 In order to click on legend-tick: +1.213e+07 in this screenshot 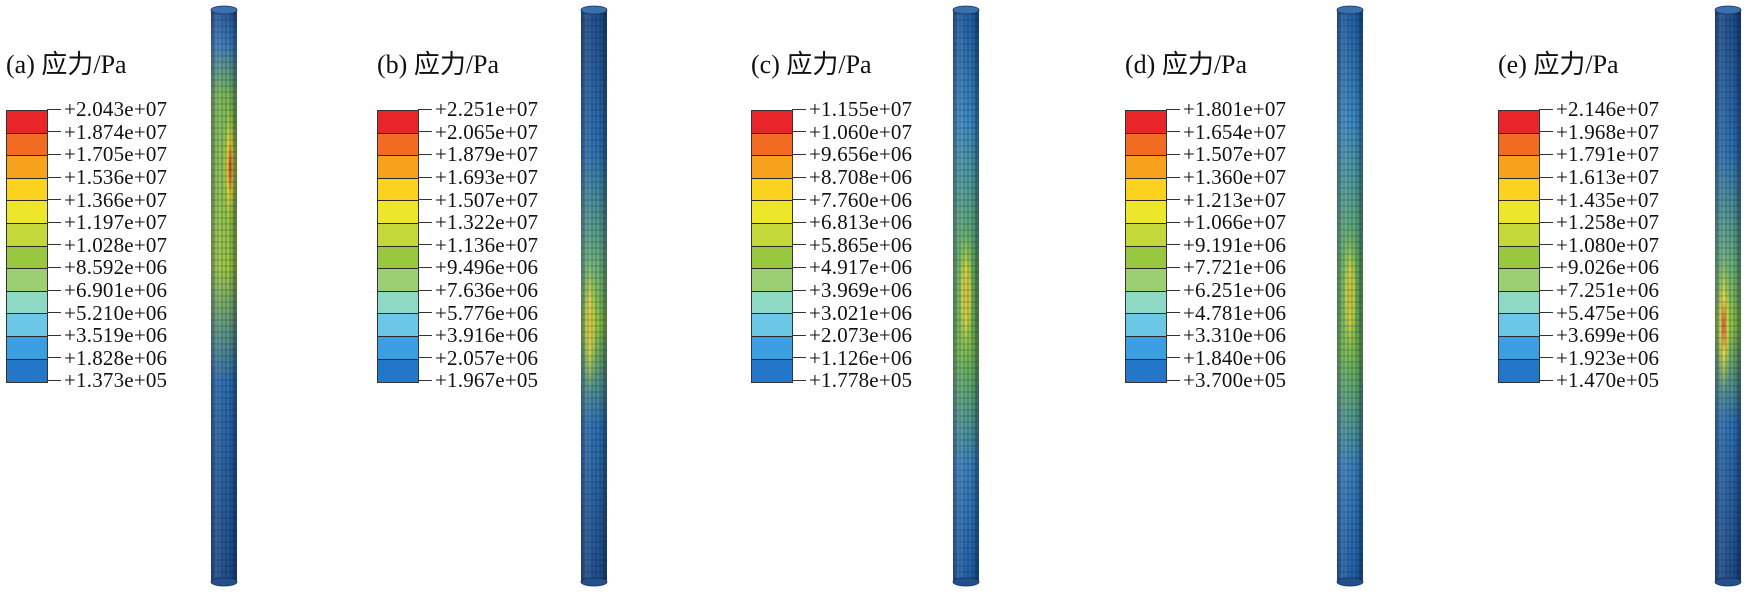, I will do `click(1226, 199)`.